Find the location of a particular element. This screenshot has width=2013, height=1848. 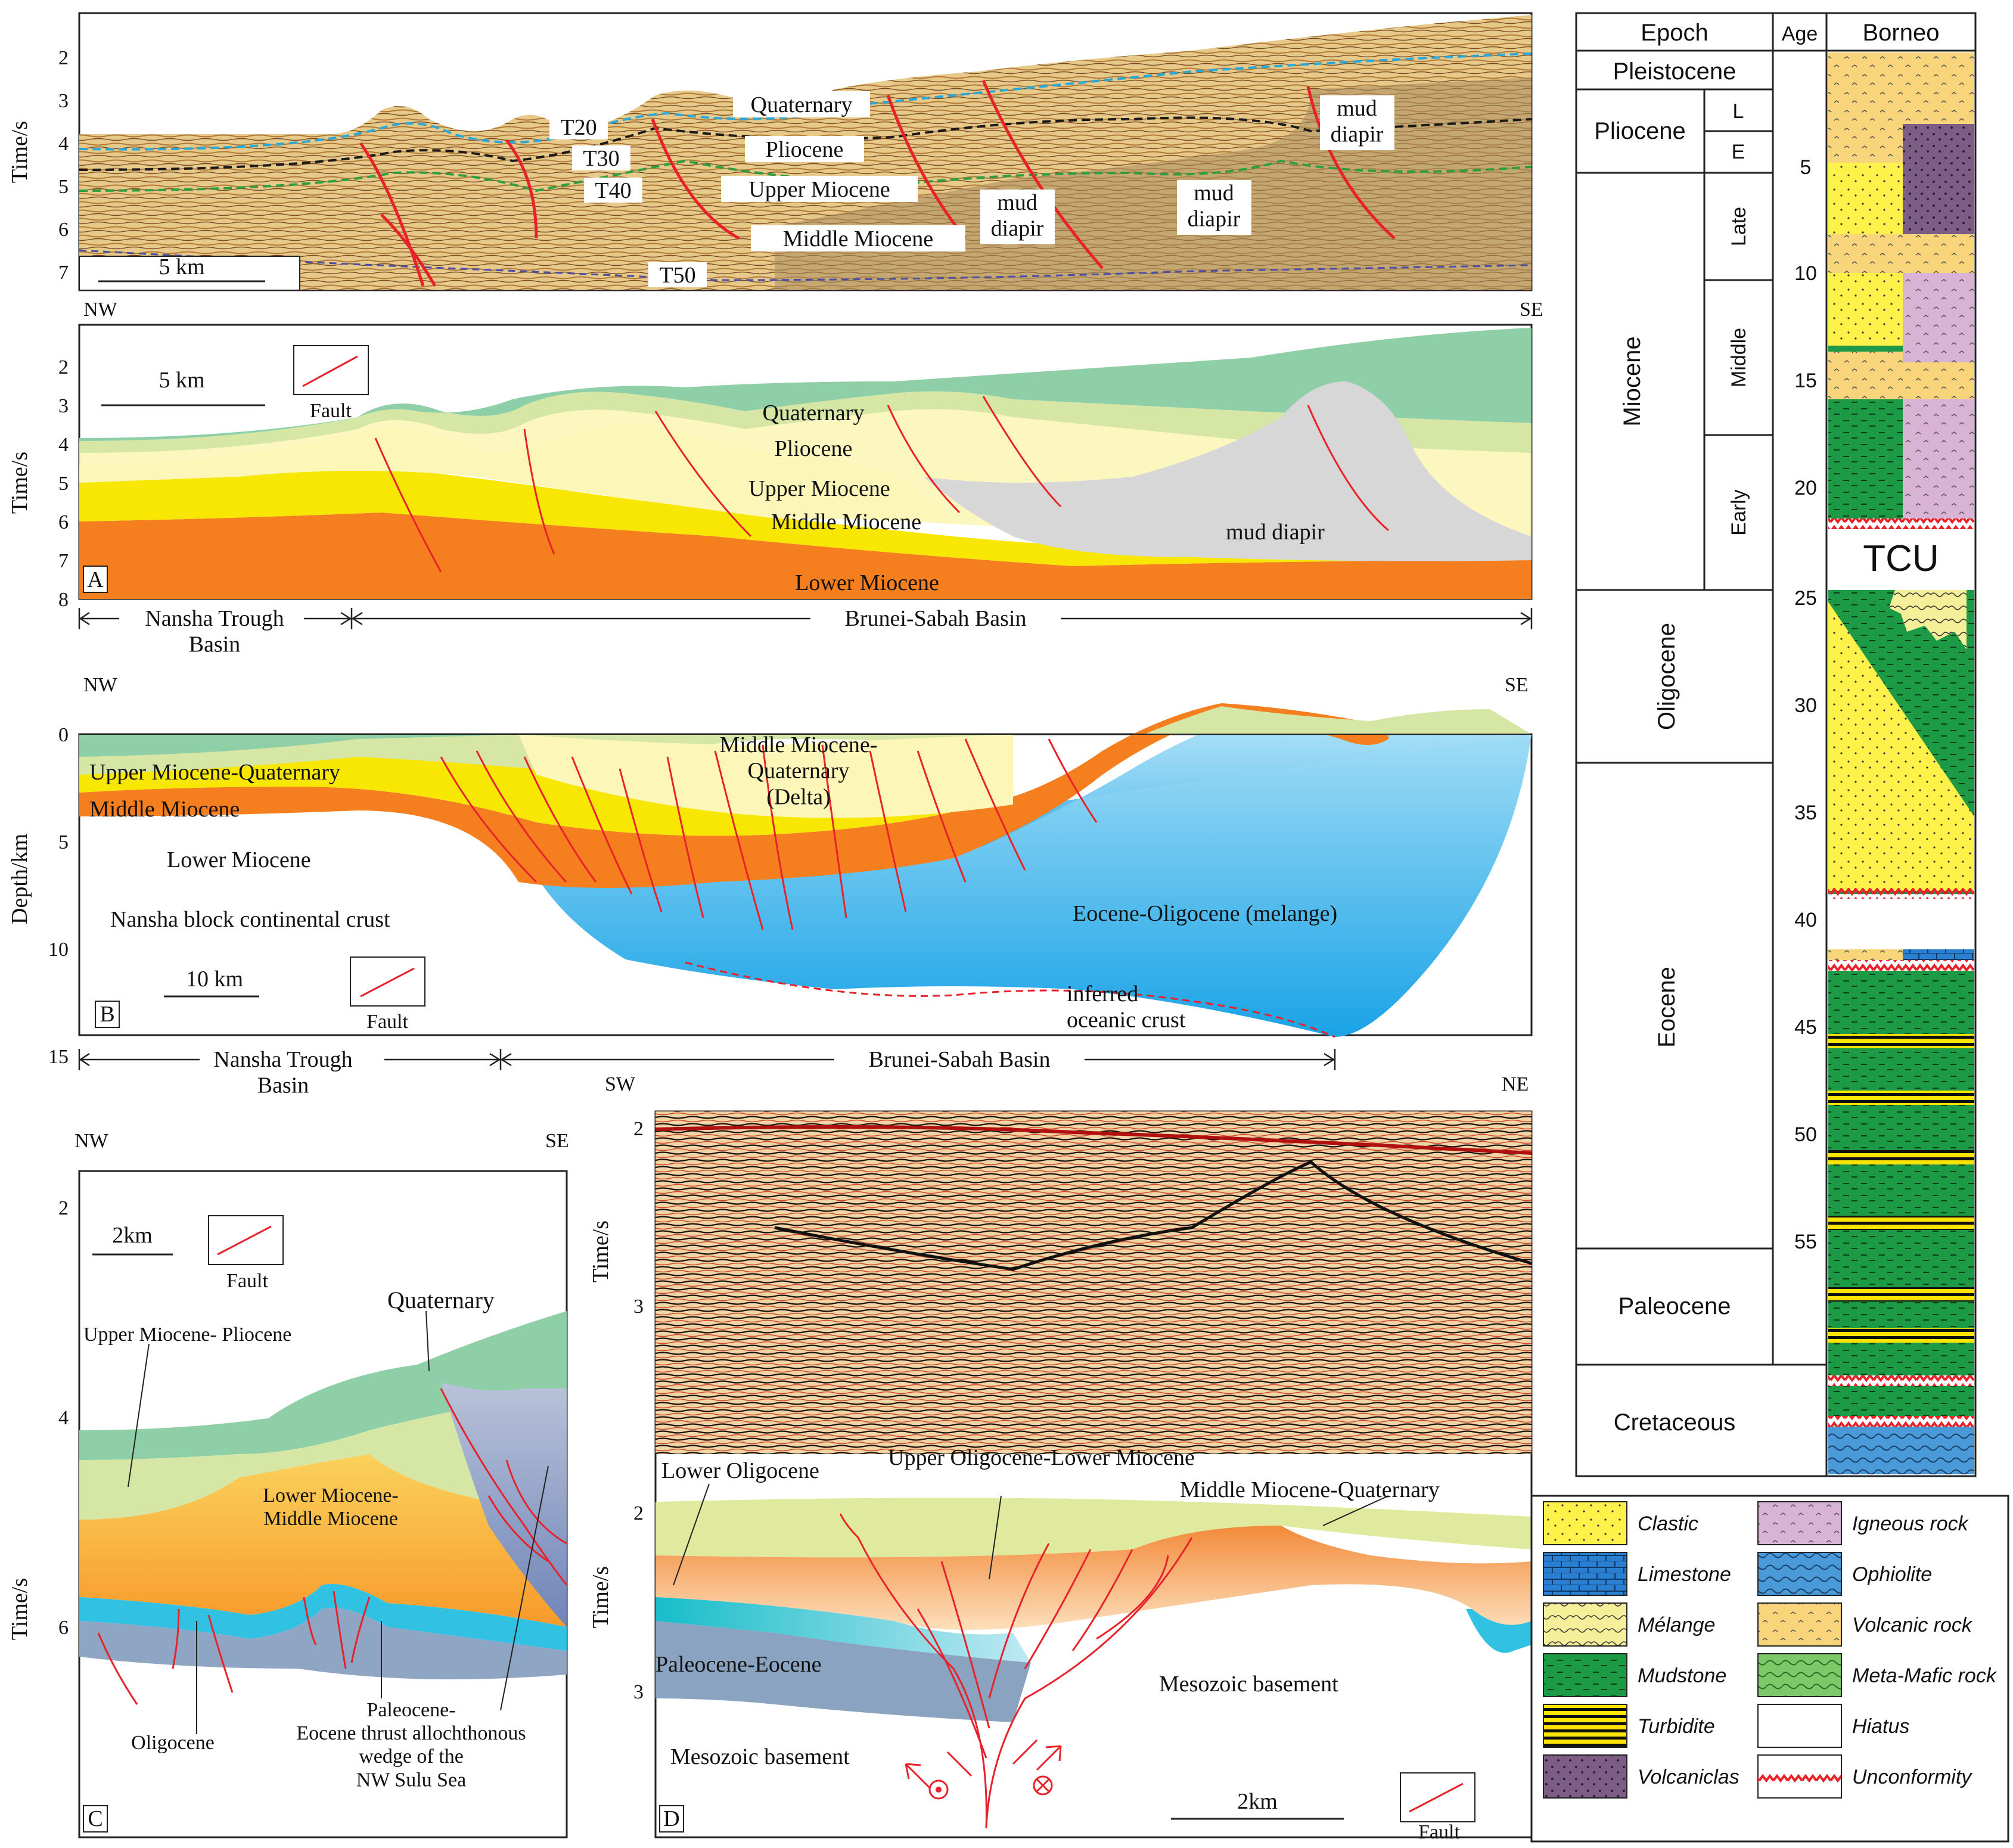

time-axis-lower-ticks: 2 3 is located at coordinates (638, 1602).